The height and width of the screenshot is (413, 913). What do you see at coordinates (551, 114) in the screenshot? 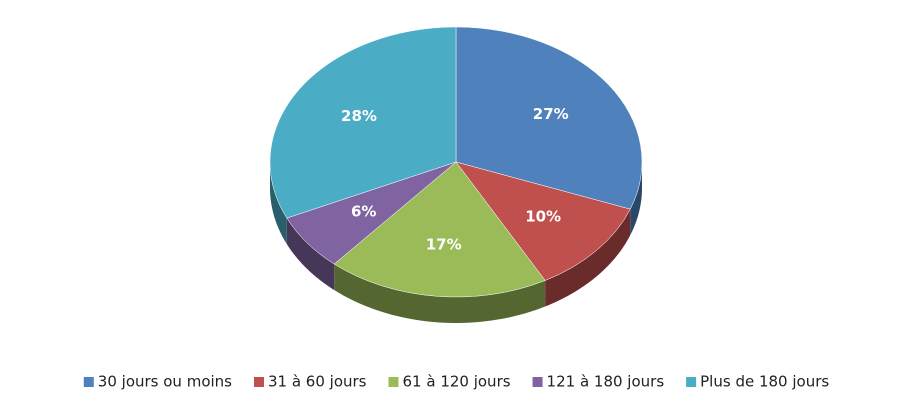
I see `data-label: 27%` at bounding box center [551, 114].